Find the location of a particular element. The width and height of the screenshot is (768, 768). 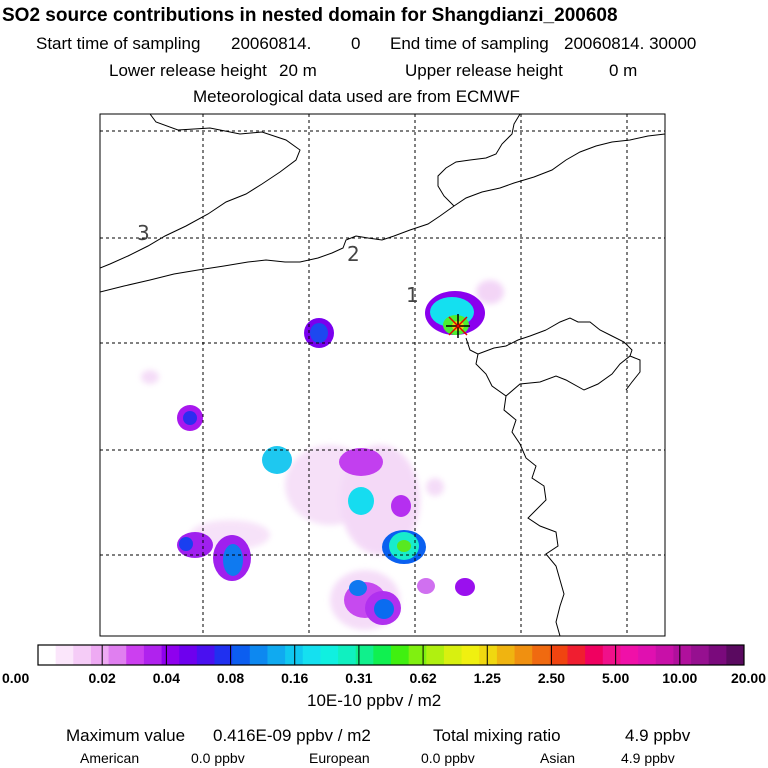

region-label-1: 1 is located at coordinates (412, 295).